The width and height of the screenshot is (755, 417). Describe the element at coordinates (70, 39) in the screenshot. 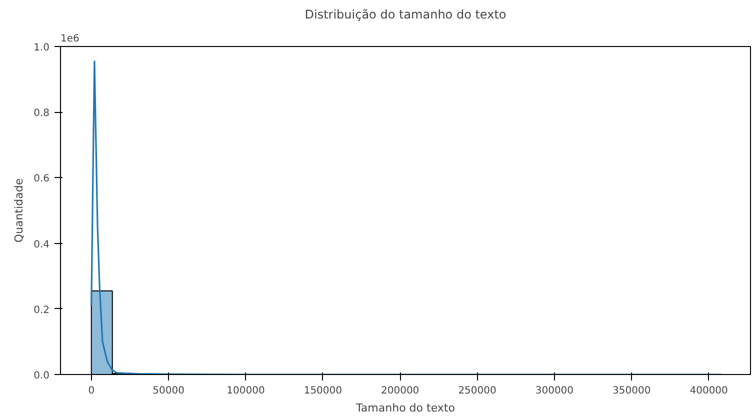

I see `text: 1e6` at that location.